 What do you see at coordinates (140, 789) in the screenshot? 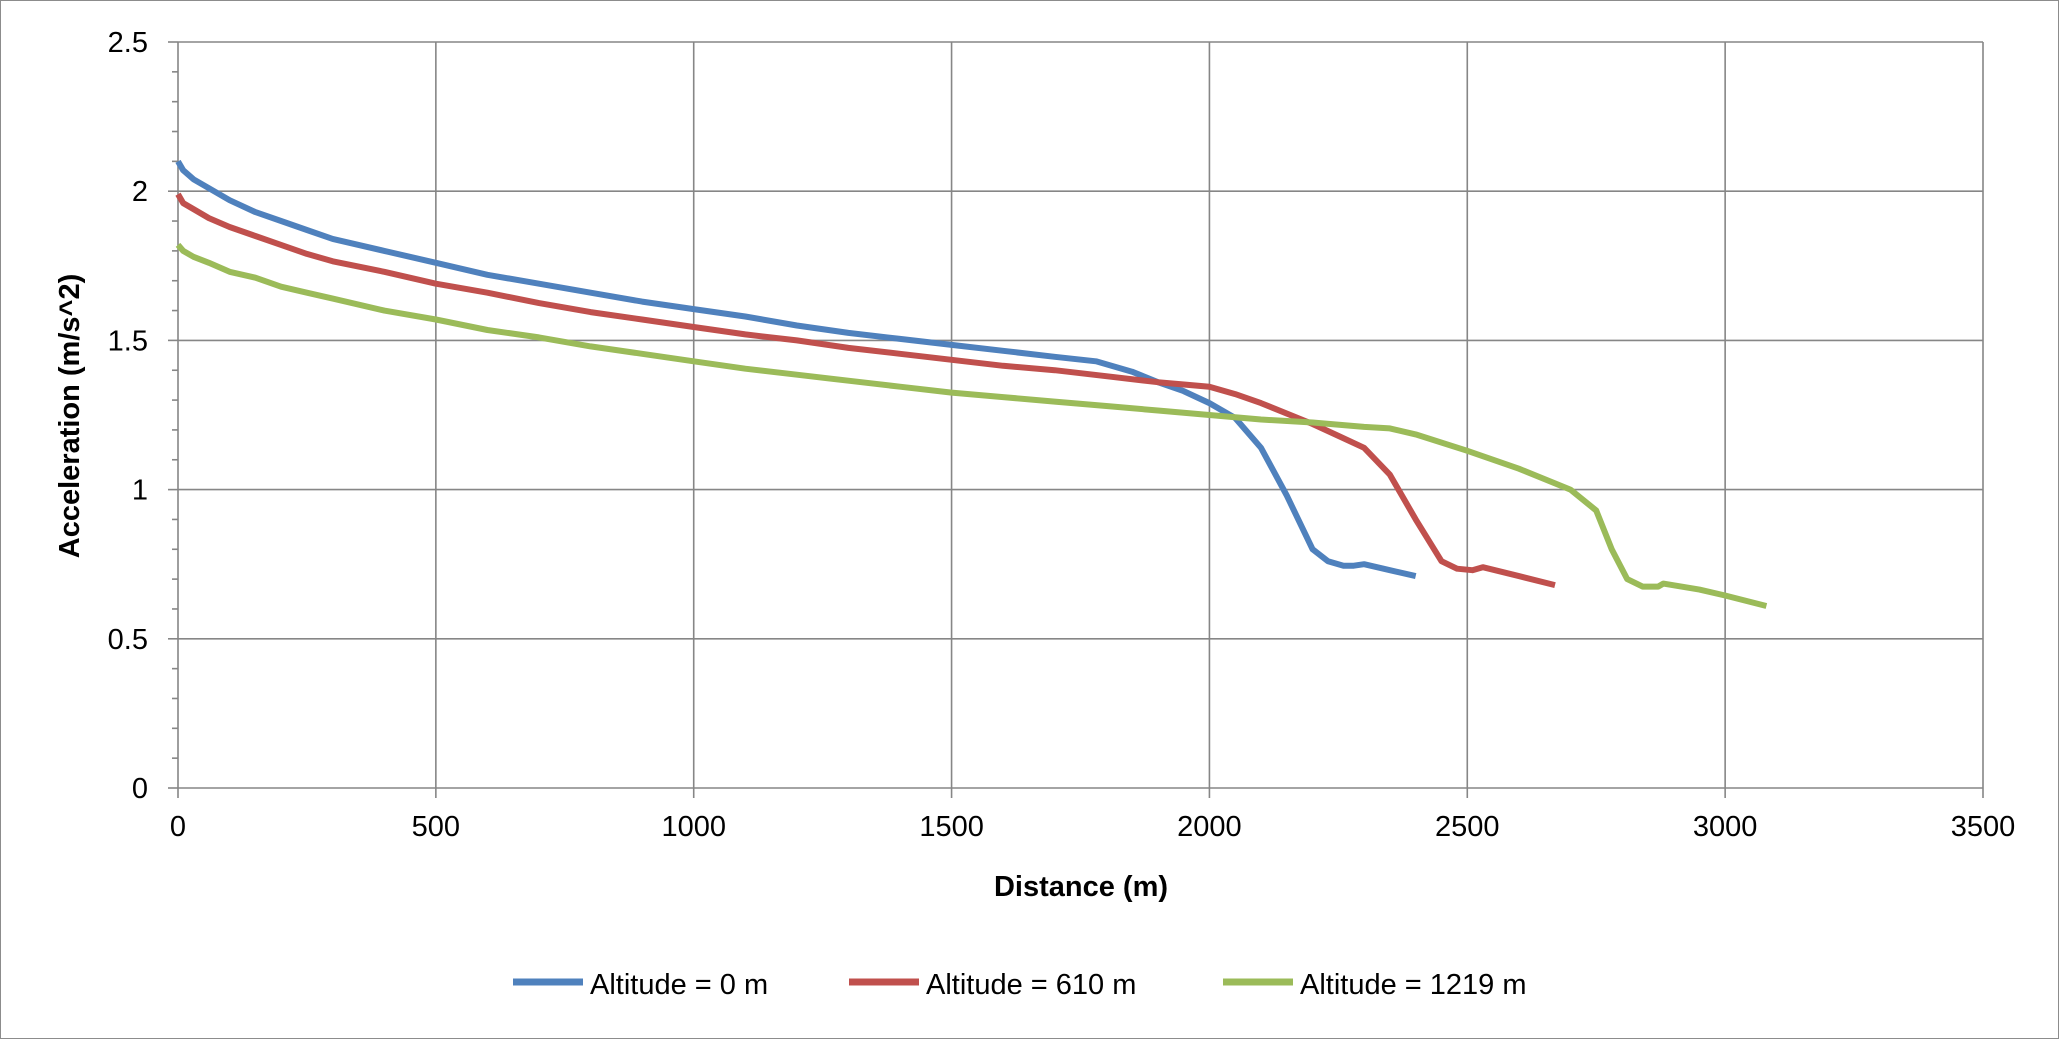
I see `y-tick-label: 0` at bounding box center [140, 789].